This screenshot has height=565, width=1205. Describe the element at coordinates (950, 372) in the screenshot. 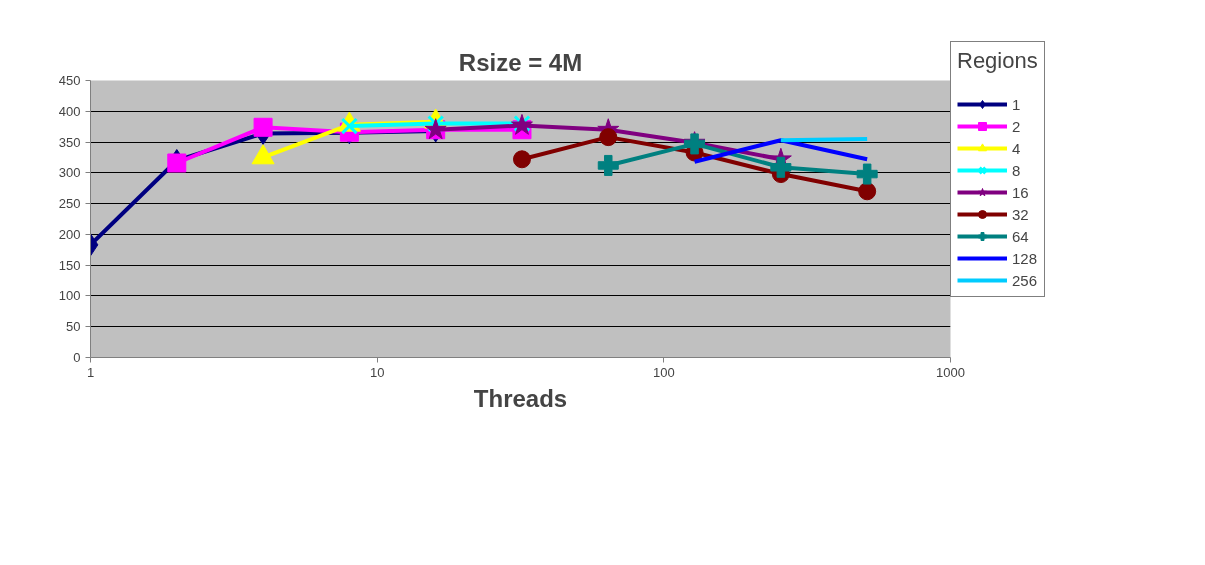

I see `x-tick-label: 1000` at that location.